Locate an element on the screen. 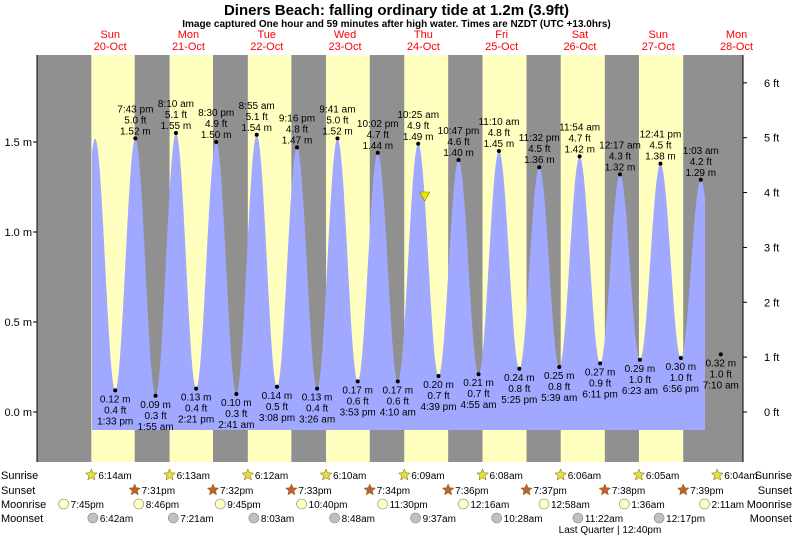 Image resolution: width=793 pixels, height=538 pixels. low-tide-ft: 0.5 ft is located at coordinates (277, 407).